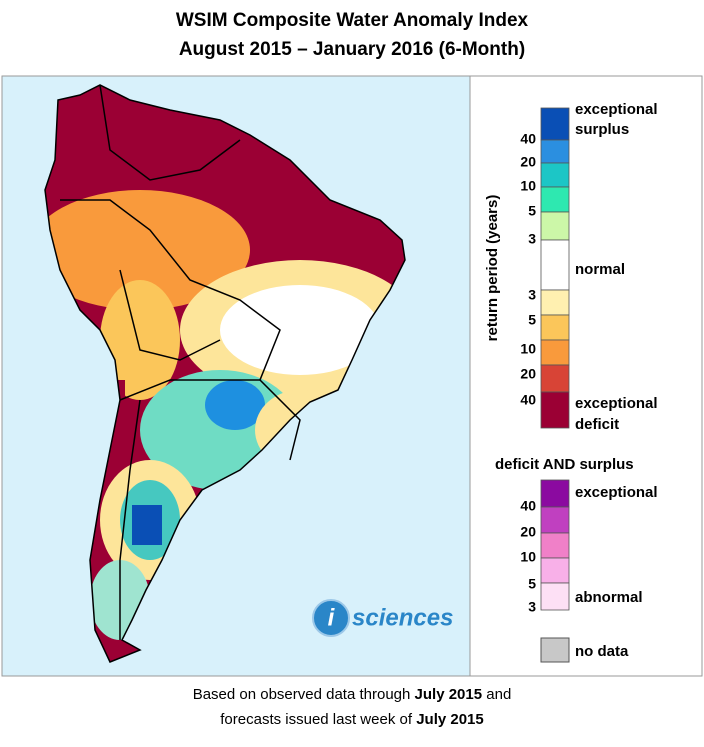  I want to click on surplus-label: exceptional, so click(616, 109).